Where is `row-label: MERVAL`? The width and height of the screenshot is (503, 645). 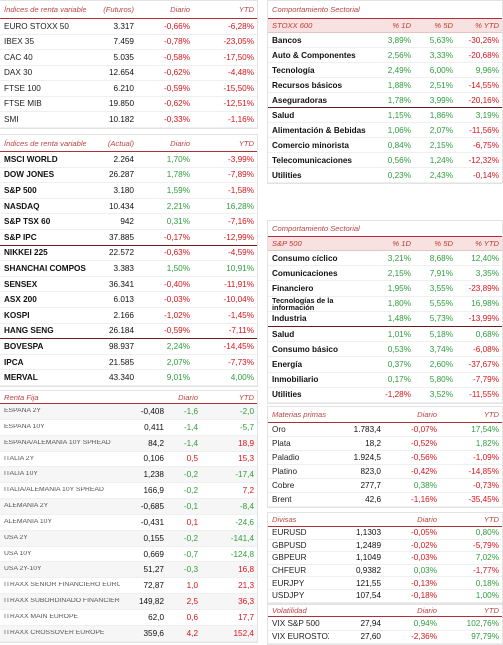 row-label: MERVAL is located at coordinates (21, 378).